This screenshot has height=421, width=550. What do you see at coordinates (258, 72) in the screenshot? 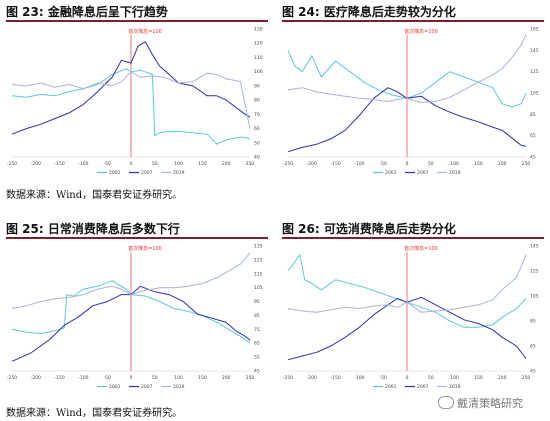
I see `y-tick-label: 100` at bounding box center [258, 72].